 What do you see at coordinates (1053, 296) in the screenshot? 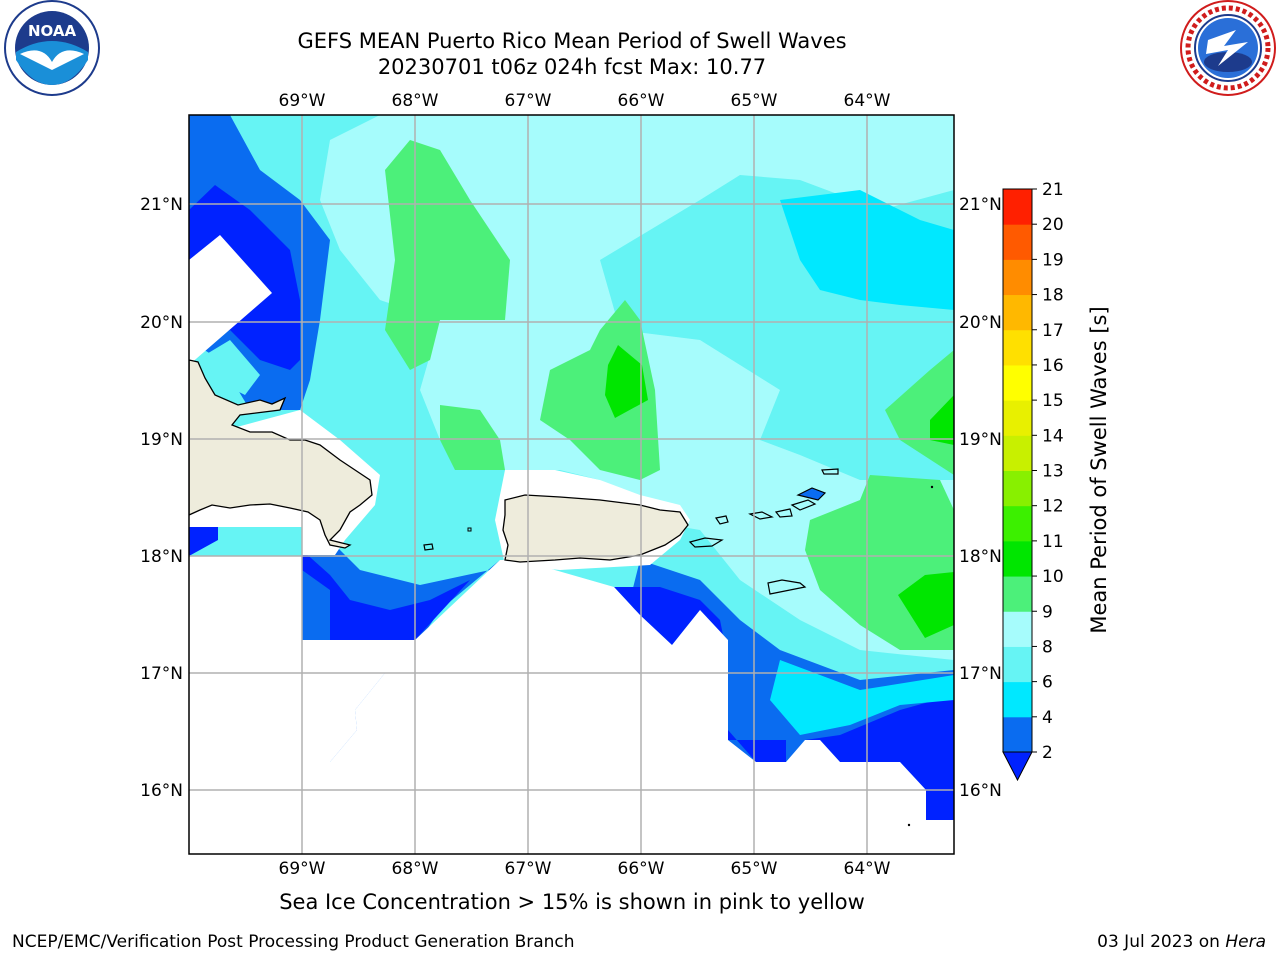
I see `colorbar-tick-label: 18` at bounding box center [1053, 296].